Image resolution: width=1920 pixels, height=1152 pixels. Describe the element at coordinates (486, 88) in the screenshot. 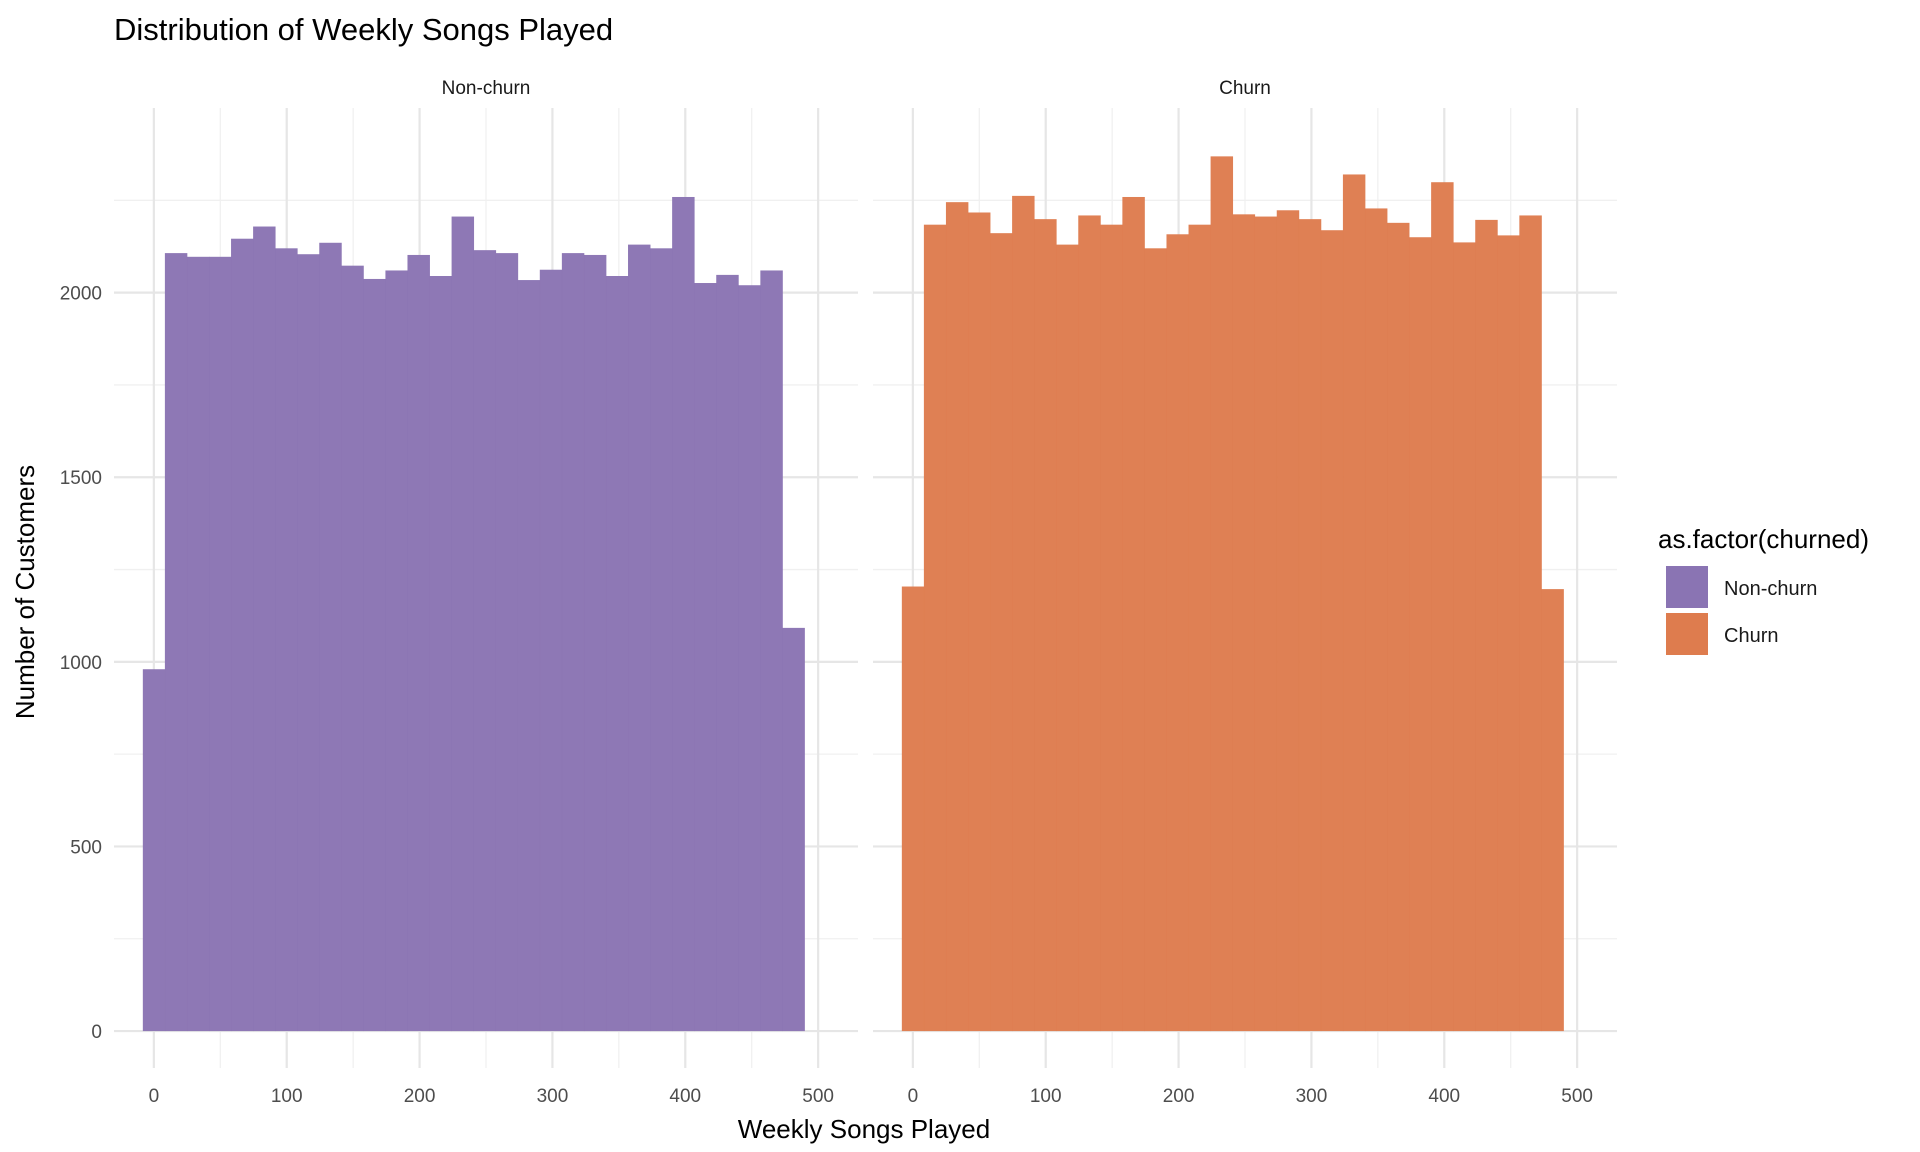

I see `facet-strip-label: Non-churn` at that location.